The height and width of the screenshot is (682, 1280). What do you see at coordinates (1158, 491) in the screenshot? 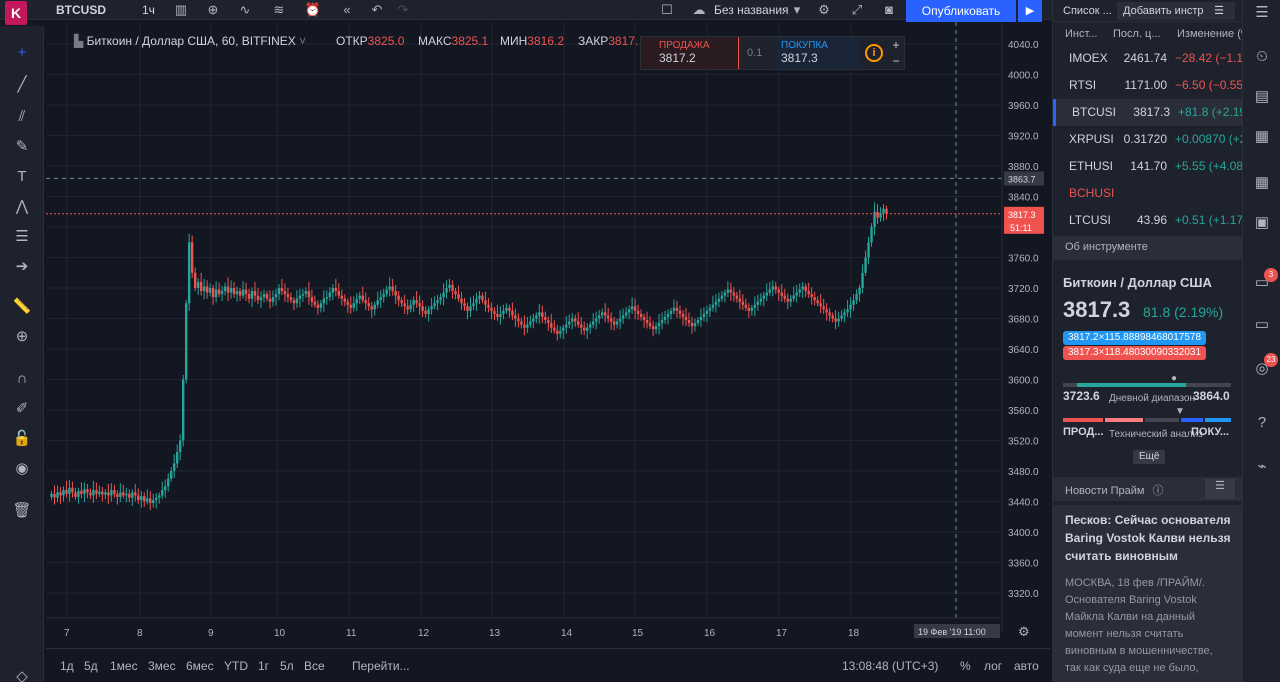
I see `info-icon: ⓘ` at bounding box center [1158, 491].